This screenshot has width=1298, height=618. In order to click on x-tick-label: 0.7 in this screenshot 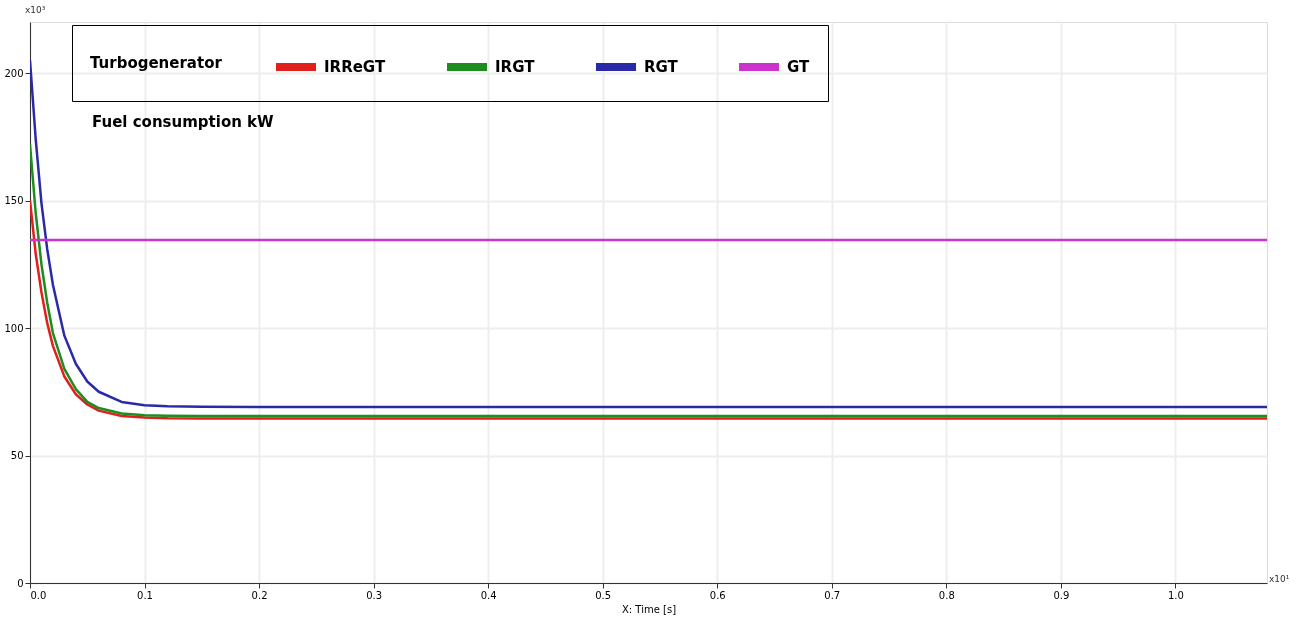, I will do `click(832, 595)`.